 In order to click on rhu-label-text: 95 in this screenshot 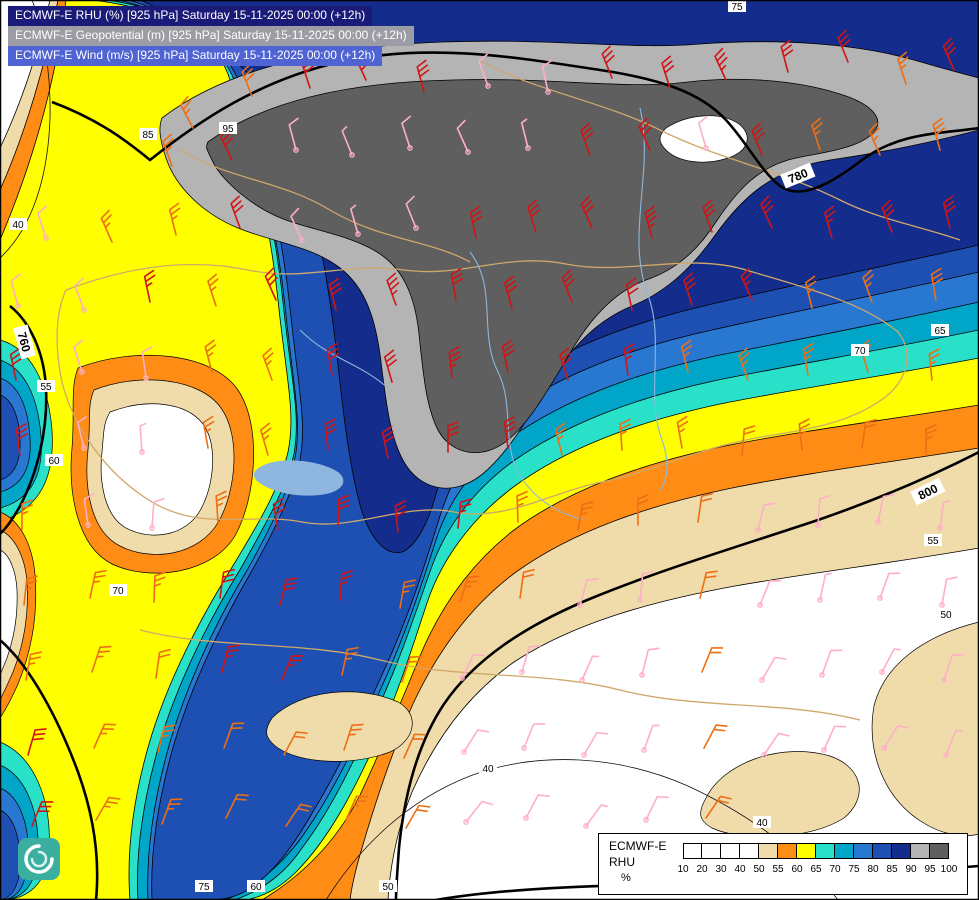, I will do `click(228, 129)`.